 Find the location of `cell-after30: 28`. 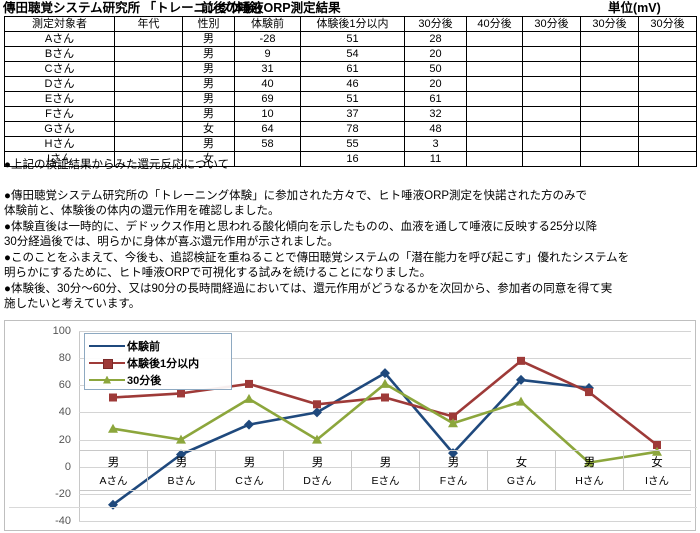

cell-after30: 28 is located at coordinates (435, 39).